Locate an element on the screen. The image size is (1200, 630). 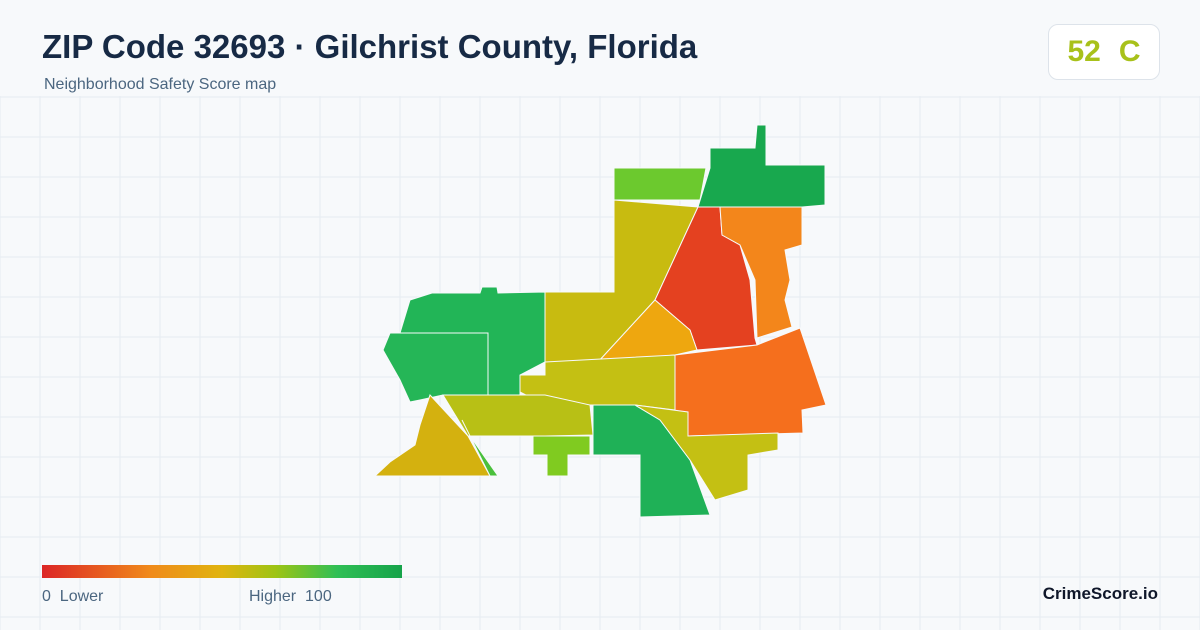
brand: CrimeScore.io is located at coordinates (1100, 593).